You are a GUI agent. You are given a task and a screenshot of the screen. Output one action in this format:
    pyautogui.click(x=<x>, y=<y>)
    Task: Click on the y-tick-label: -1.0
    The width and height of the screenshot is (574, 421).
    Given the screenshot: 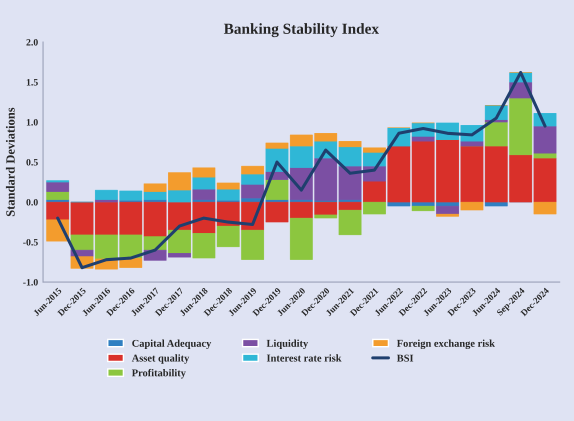 What is the action you would take?
    pyautogui.click(x=30, y=282)
    